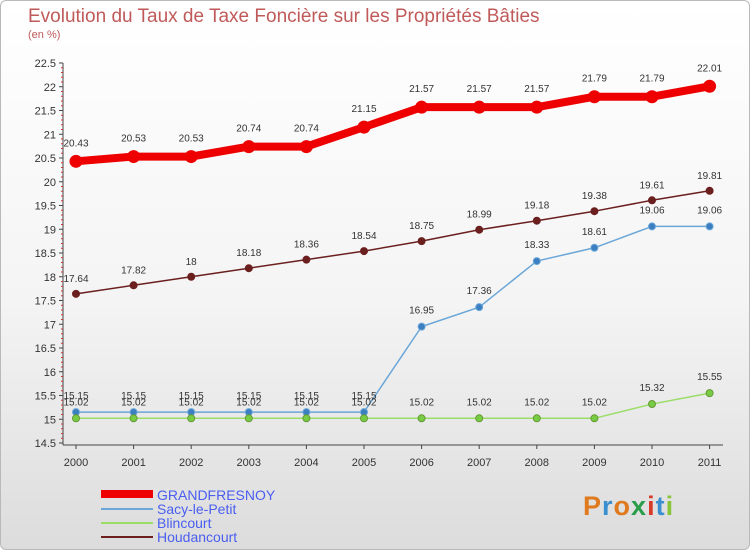 The height and width of the screenshot is (551, 750). I want to click on data-label-sacy: 16.95, so click(421, 311).